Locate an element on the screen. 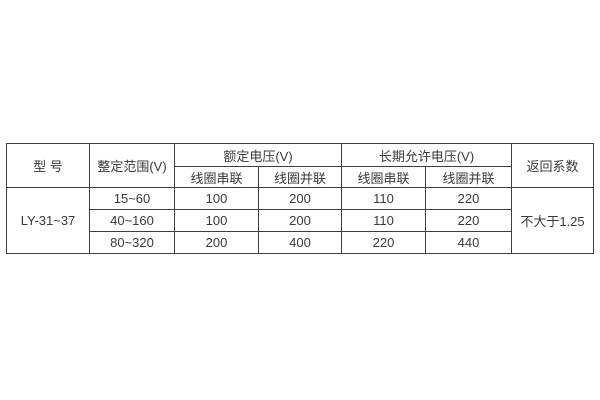  header-allowed-coil-parallel: 线圈并联 is located at coordinates (468, 177).